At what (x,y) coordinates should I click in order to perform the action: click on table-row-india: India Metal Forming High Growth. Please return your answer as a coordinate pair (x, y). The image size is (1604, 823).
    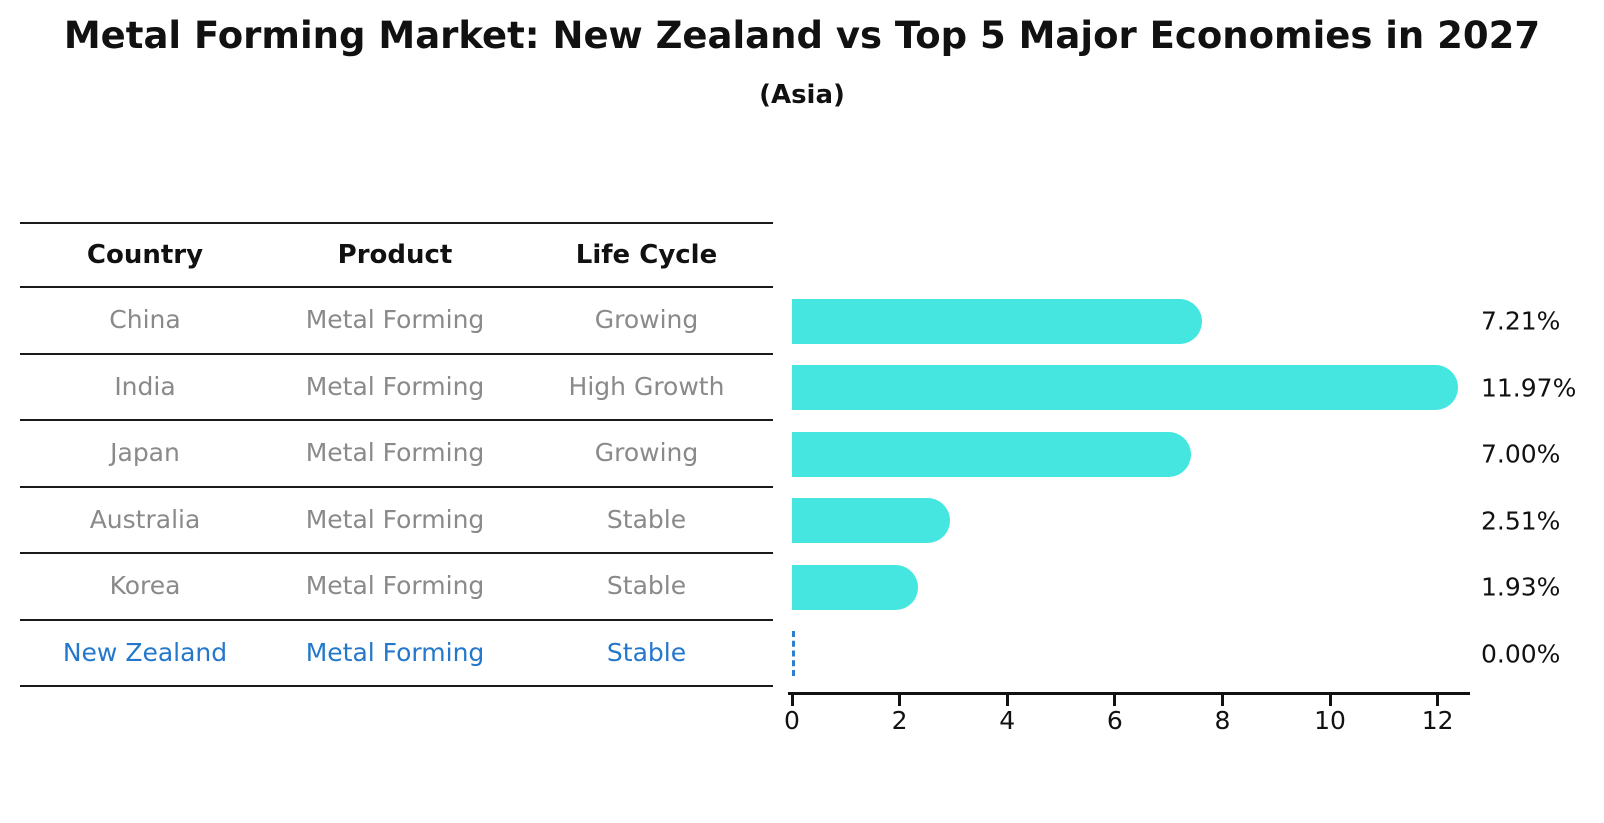
    Looking at the image, I should click on (396, 388).